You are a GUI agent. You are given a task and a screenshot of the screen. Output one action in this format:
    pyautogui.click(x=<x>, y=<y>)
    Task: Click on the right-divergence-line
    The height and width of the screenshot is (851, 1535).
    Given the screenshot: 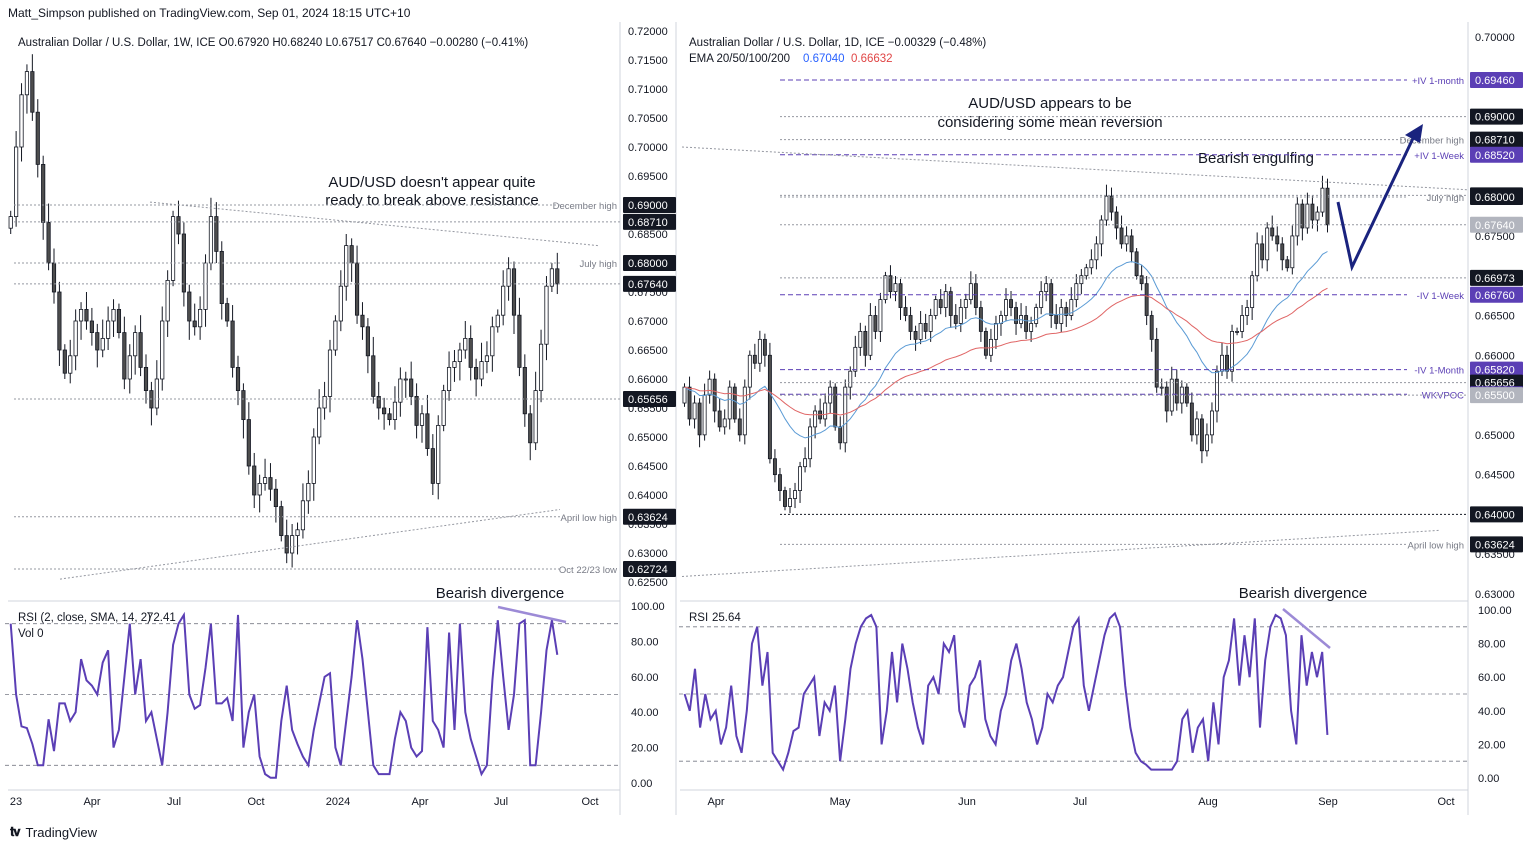 What is the action you would take?
    pyautogui.click(x=1306, y=628)
    